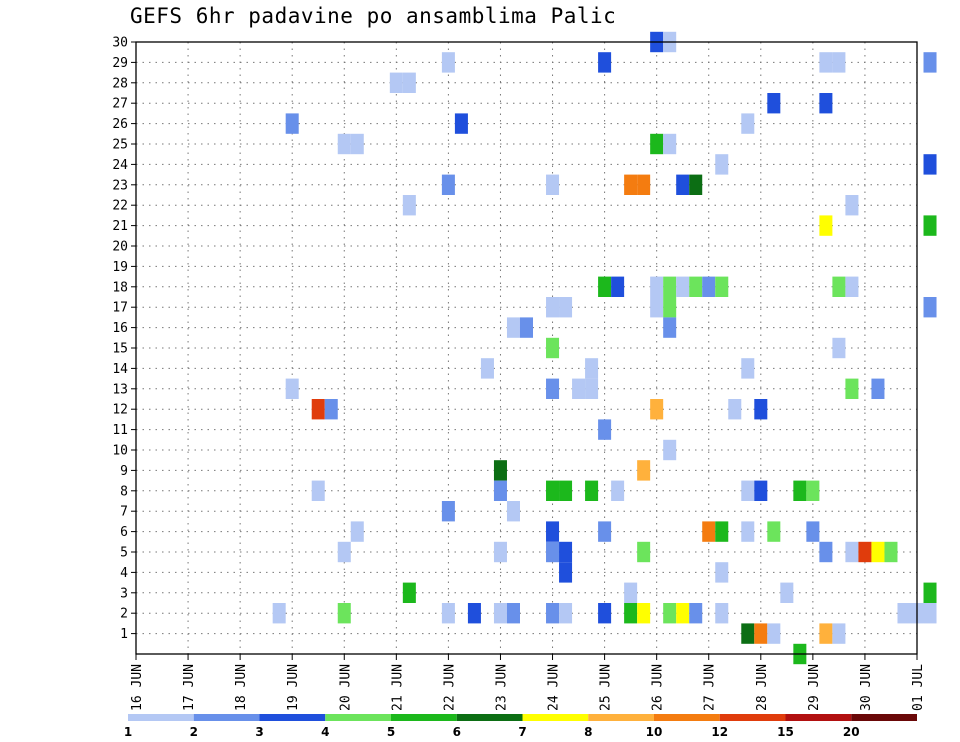 The image size is (960, 742). I want to click on x-tick-label: 25 JUN, so click(606, 687).